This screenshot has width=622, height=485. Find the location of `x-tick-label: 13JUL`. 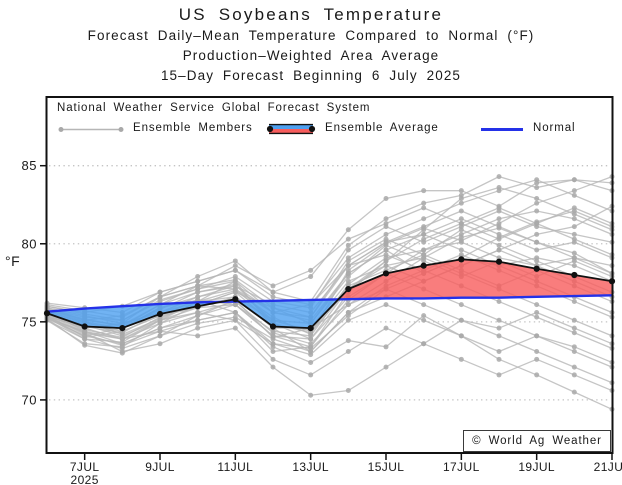

x-tick-label: 13JUL is located at coordinates (310, 467).